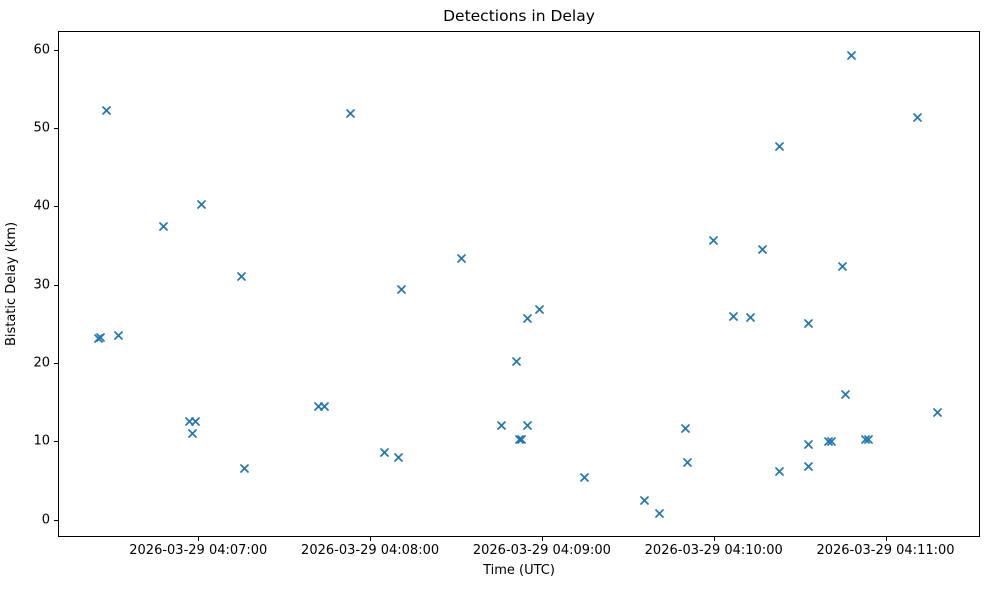 The height and width of the screenshot is (590, 989). Describe the element at coordinates (713, 550) in the screenshot. I see `x-axis-tick-label: 2026-03-29 04:10:00` at that location.